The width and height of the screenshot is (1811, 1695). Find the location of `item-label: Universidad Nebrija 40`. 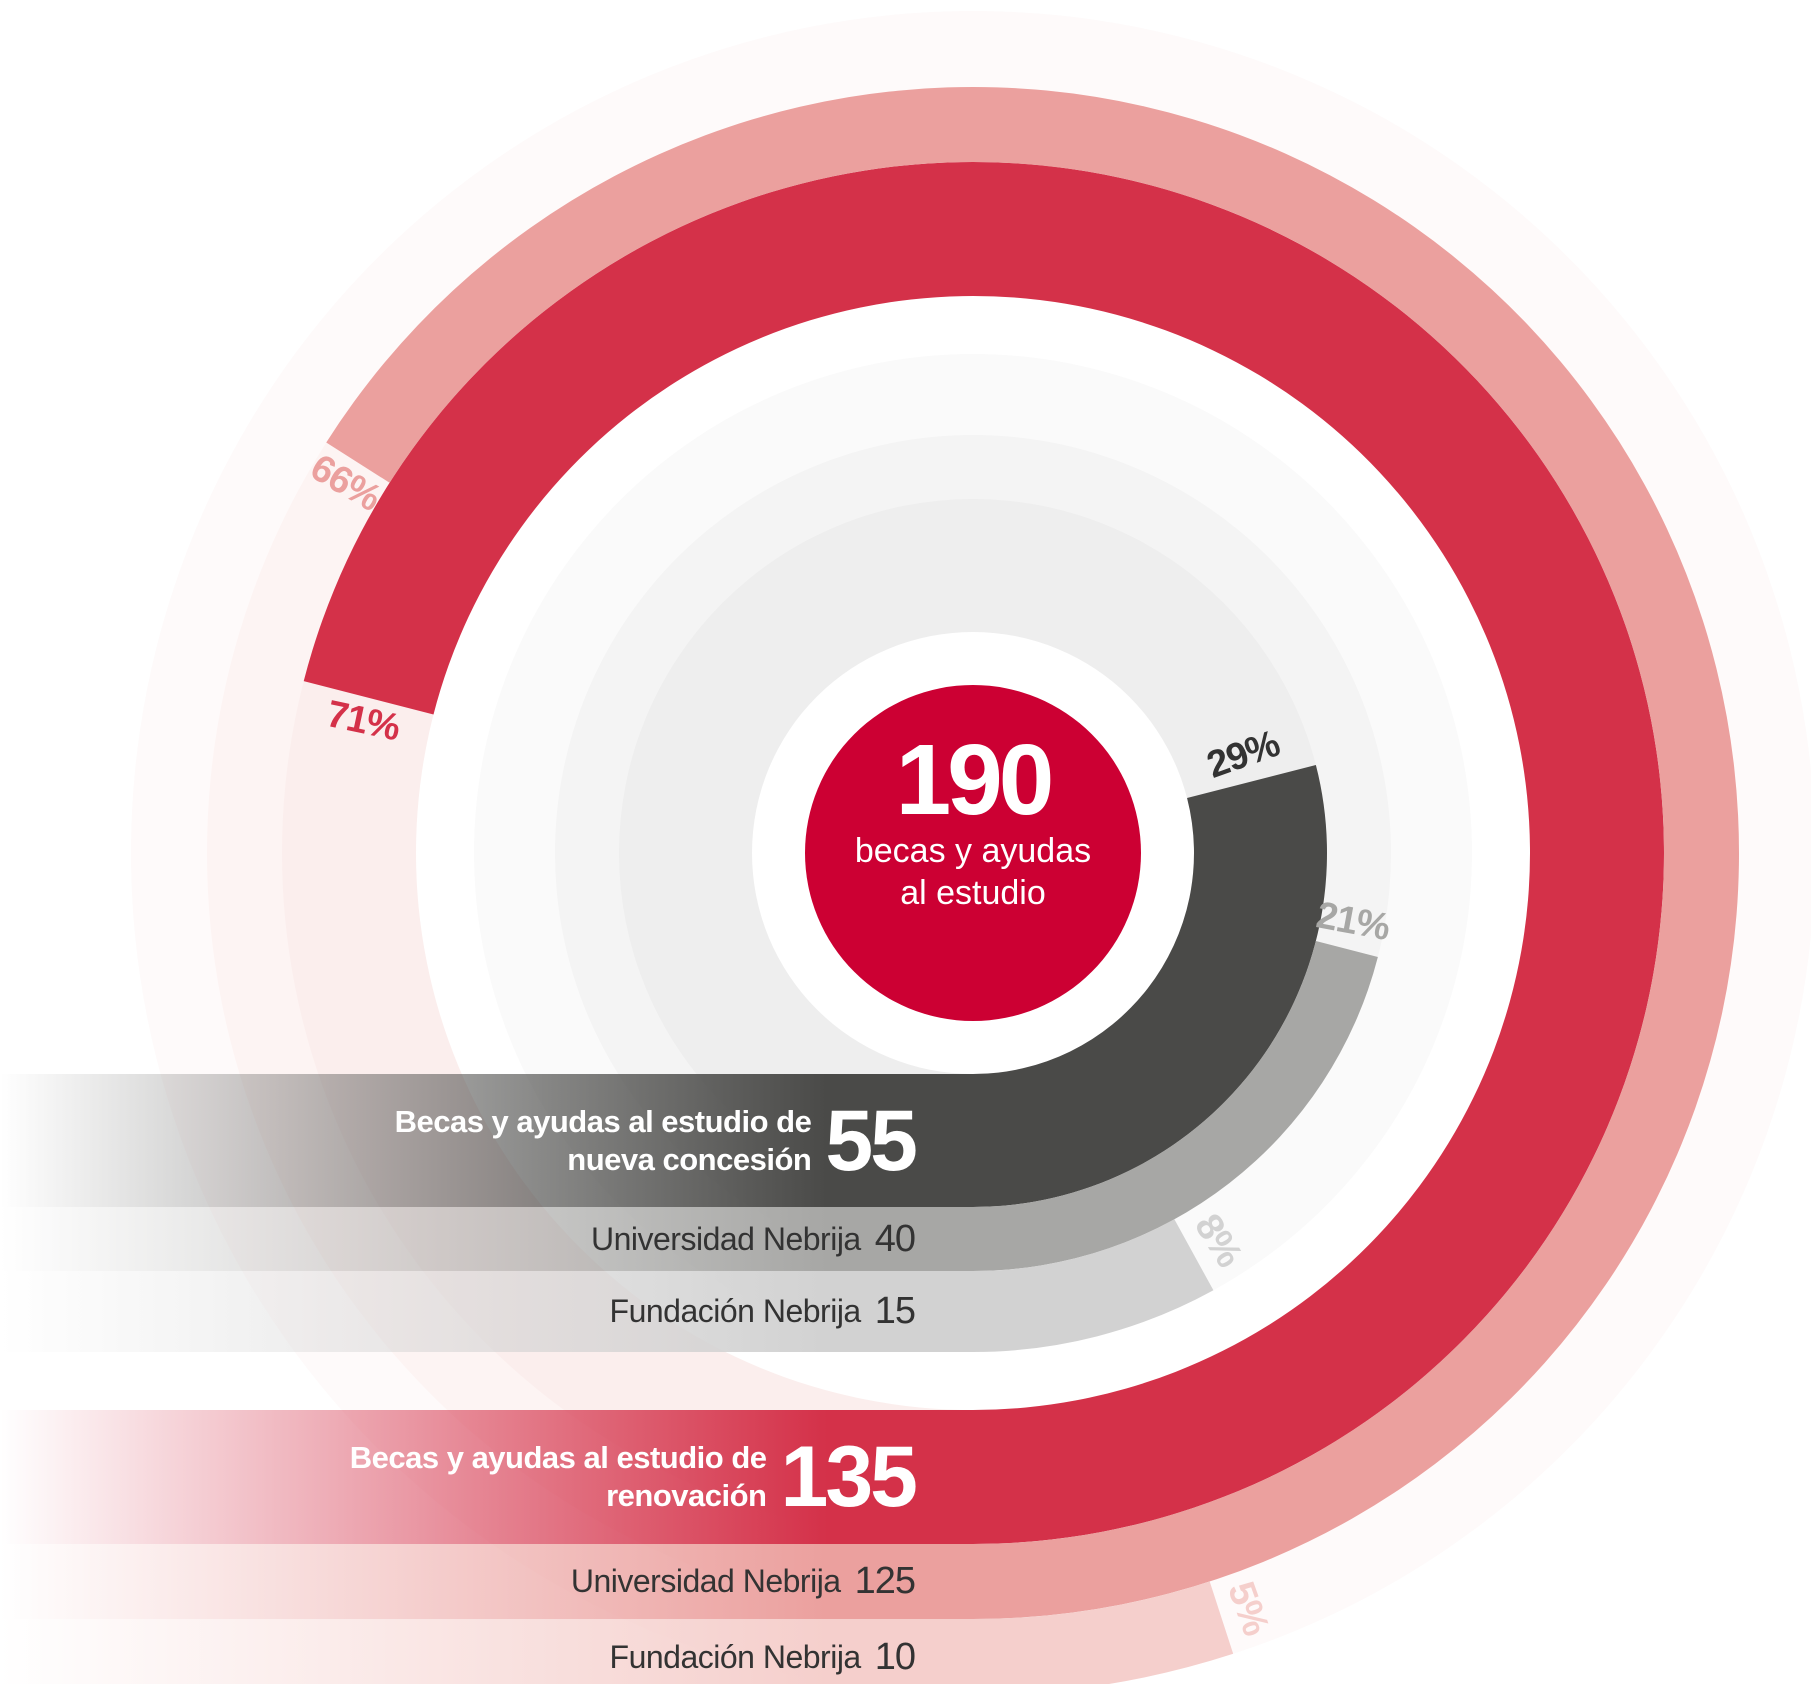

item-label: Universidad Nebrija 40 is located at coordinates (753, 1239).